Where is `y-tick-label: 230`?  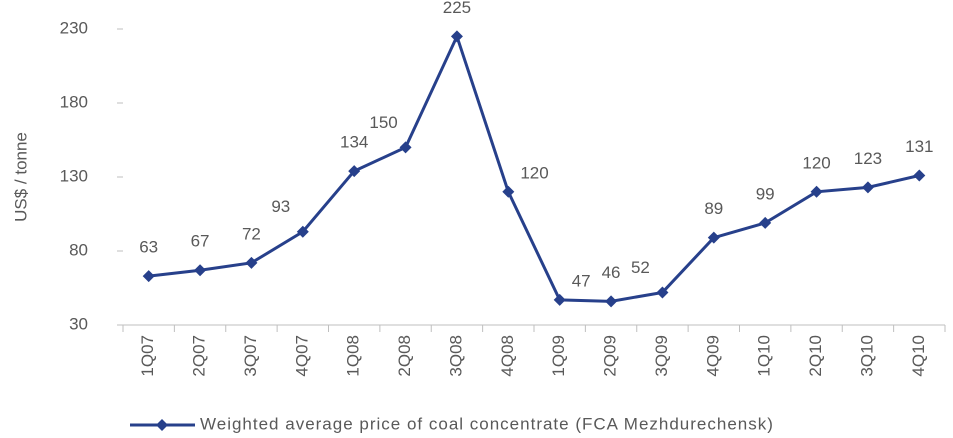
y-tick-label: 230 is located at coordinates (74, 27).